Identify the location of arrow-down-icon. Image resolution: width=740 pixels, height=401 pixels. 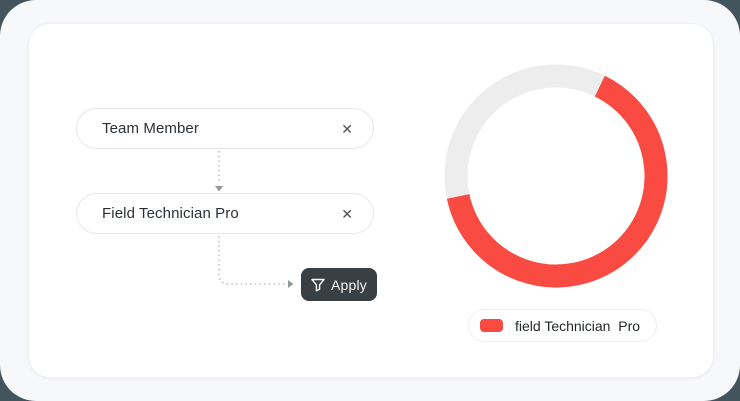
(219, 189).